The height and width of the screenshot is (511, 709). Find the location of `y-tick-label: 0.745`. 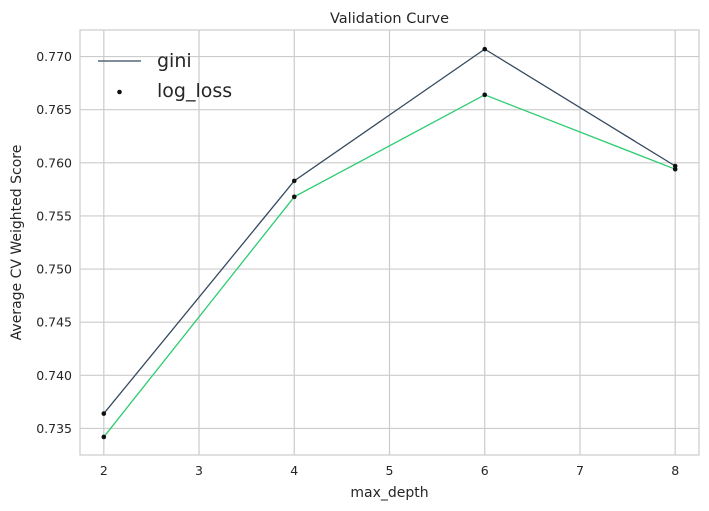

y-tick-label: 0.745 is located at coordinates (54, 322).